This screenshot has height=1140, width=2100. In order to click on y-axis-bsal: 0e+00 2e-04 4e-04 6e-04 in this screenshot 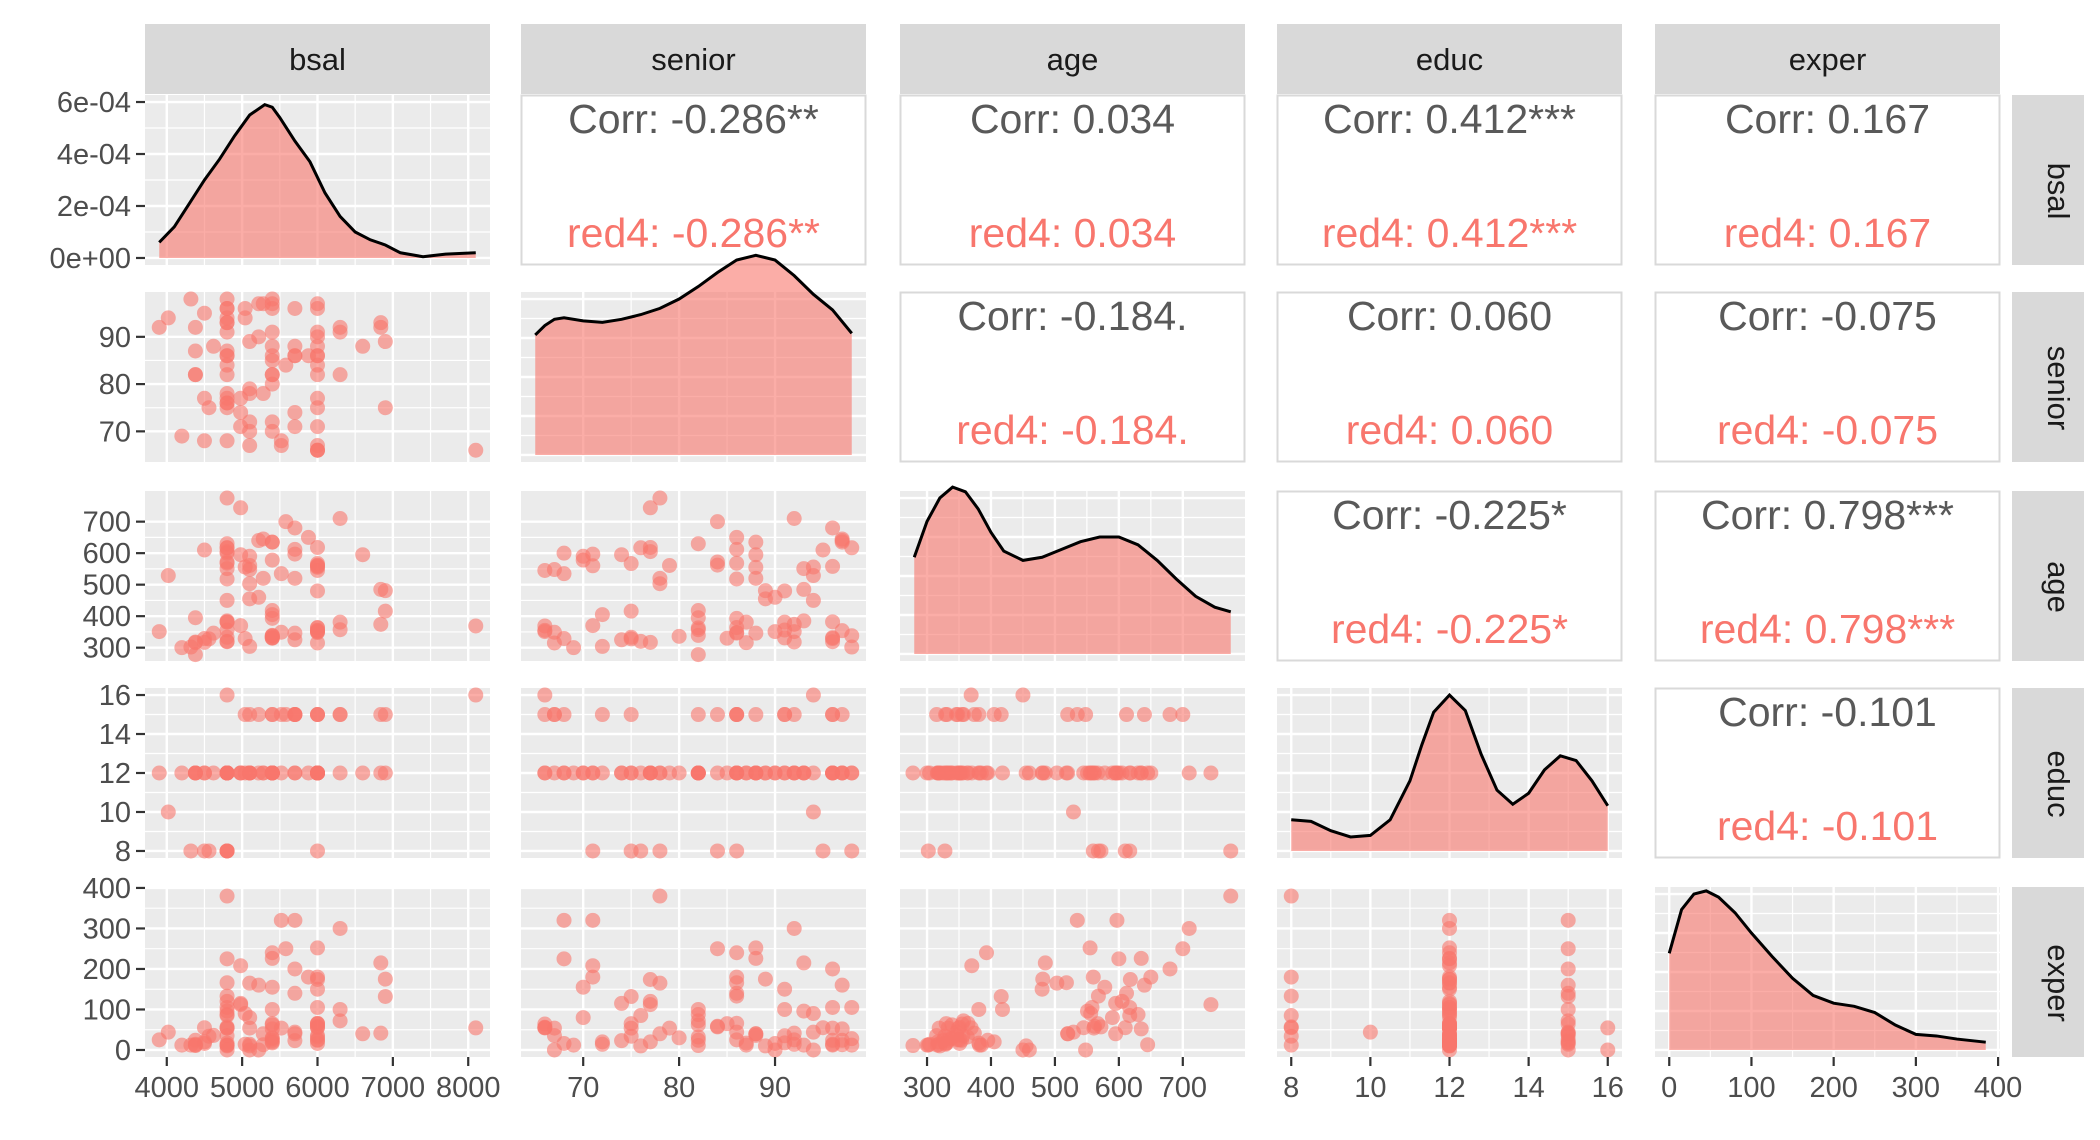, I will do `click(97, 181)`.